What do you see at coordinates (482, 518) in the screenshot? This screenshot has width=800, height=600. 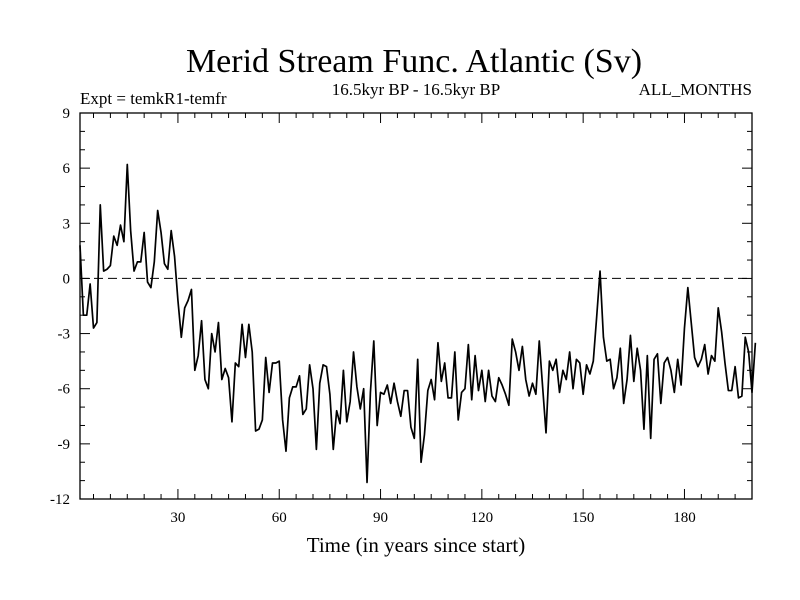 I see `x-tick-label: 120` at bounding box center [482, 518].